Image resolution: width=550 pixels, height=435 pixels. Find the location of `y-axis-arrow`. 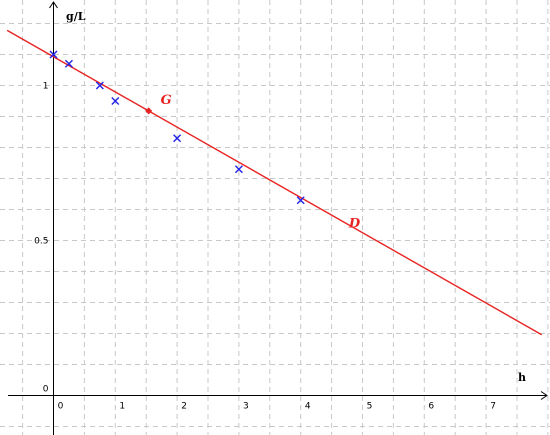

y-axis-arrow is located at coordinates (53, 5).